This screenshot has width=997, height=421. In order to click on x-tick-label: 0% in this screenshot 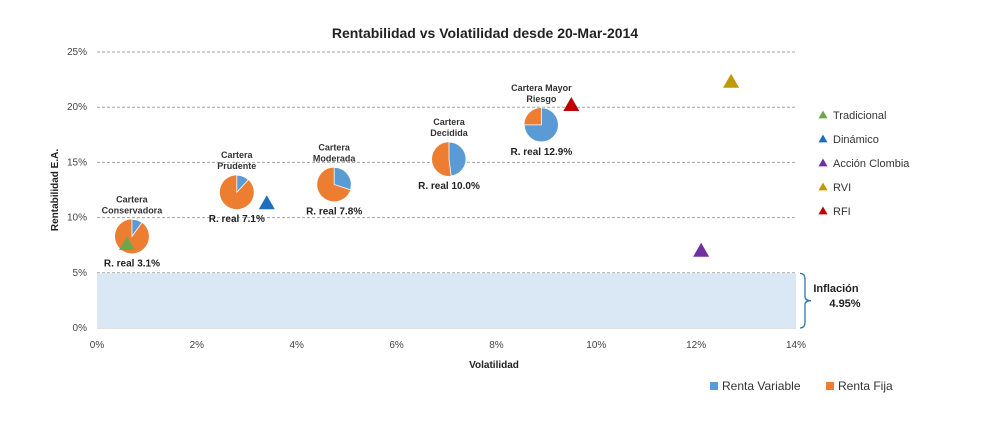, I will do `click(97, 345)`.